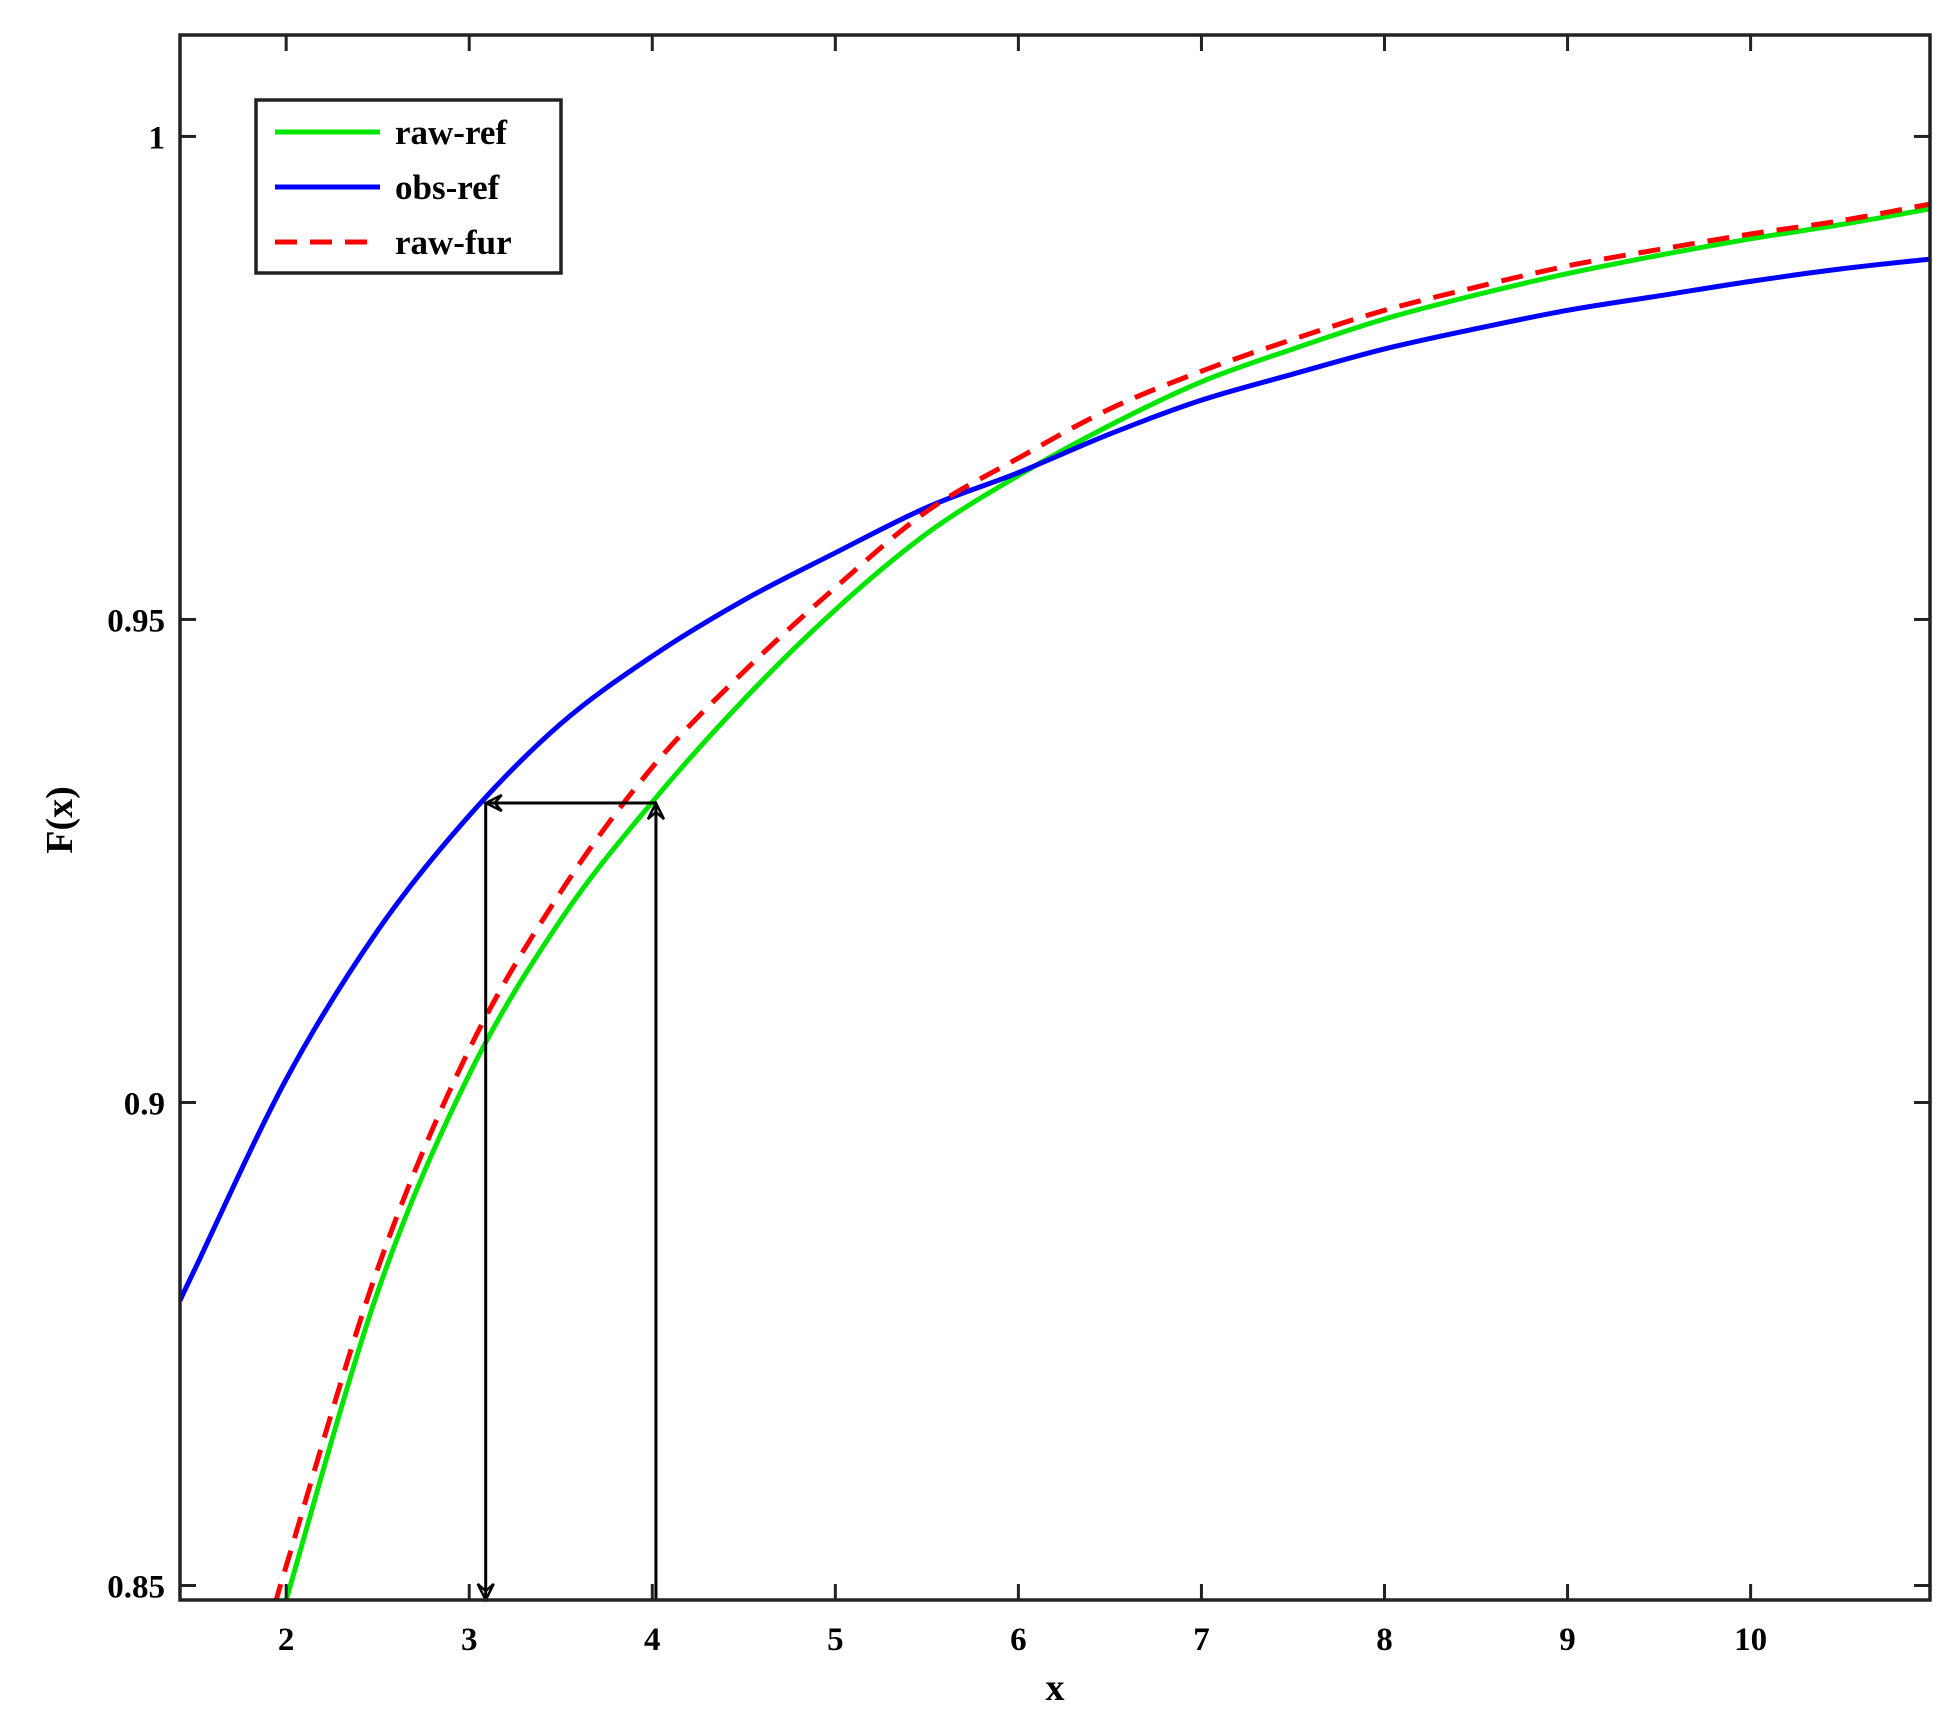 The height and width of the screenshot is (1729, 1950). Describe the element at coordinates (60, 820) in the screenshot. I see `y-axis-label: F(x)` at that location.